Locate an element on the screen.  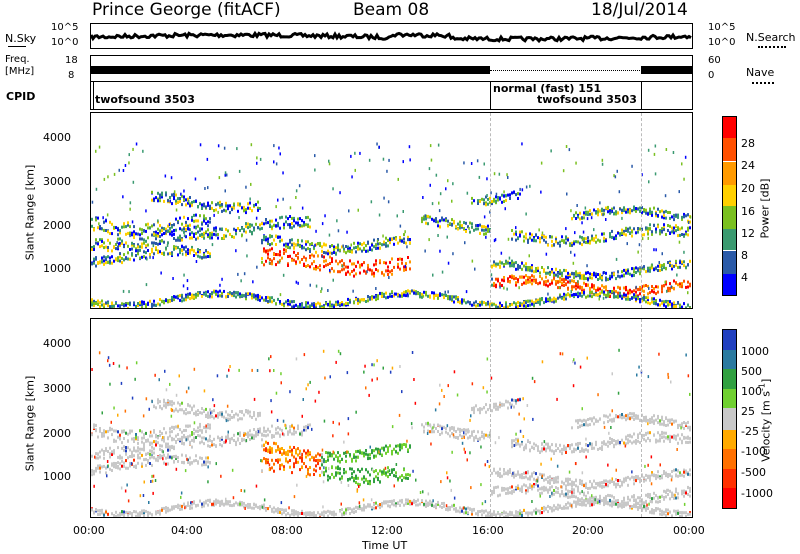
noise-right-label: N.Search is located at coordinates (771, 37).